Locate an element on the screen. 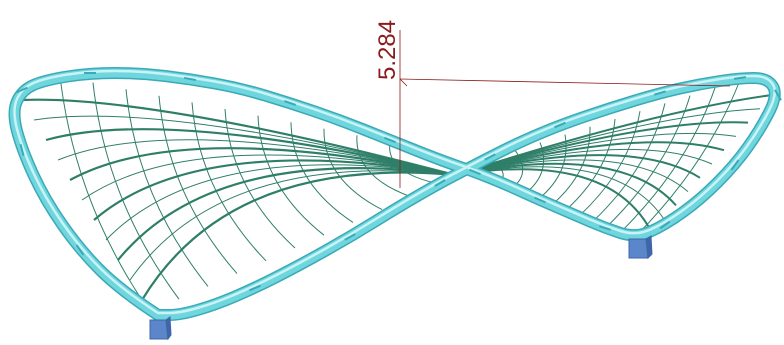 Image resolution: width=784 pixels, height=345 pixels. dimension-label: 5.284 is located at coordinates (387, 50).